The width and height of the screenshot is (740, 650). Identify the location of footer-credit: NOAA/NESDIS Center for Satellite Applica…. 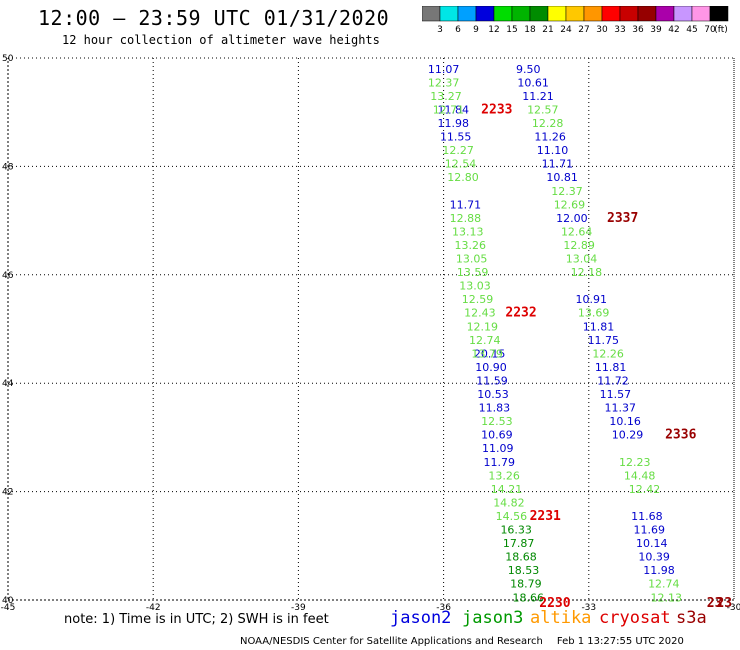
(462, 641).